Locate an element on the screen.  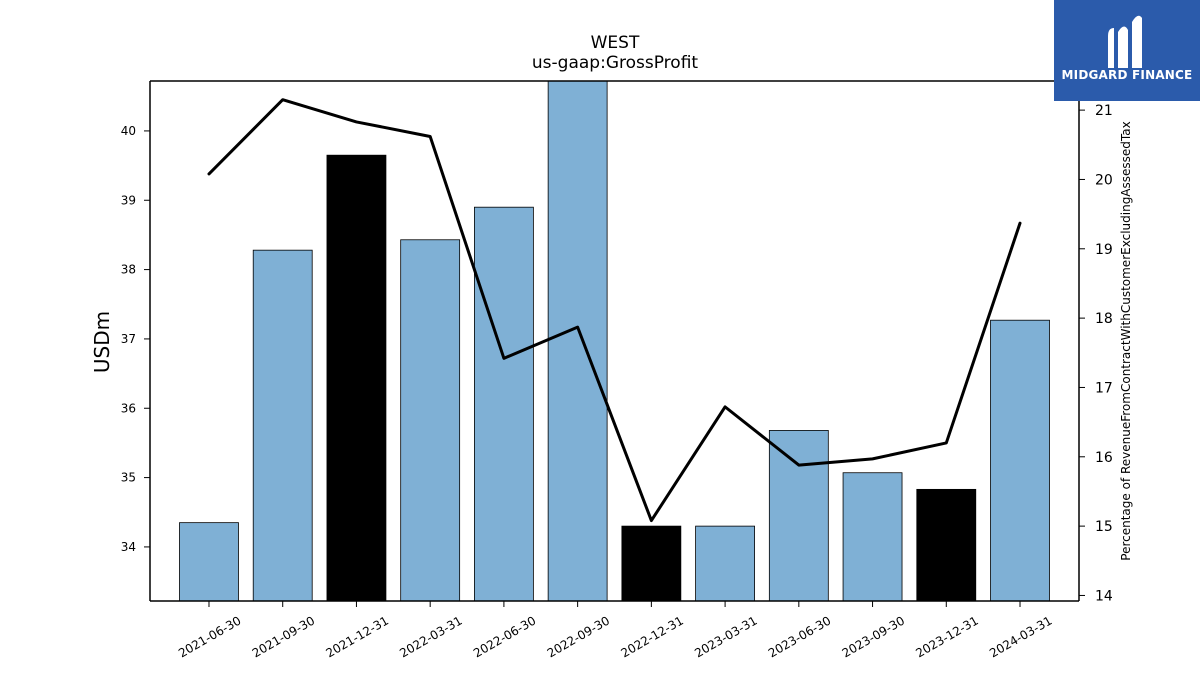
x-tick-label: 2021-12-31 is located at coordinates (357, 636).